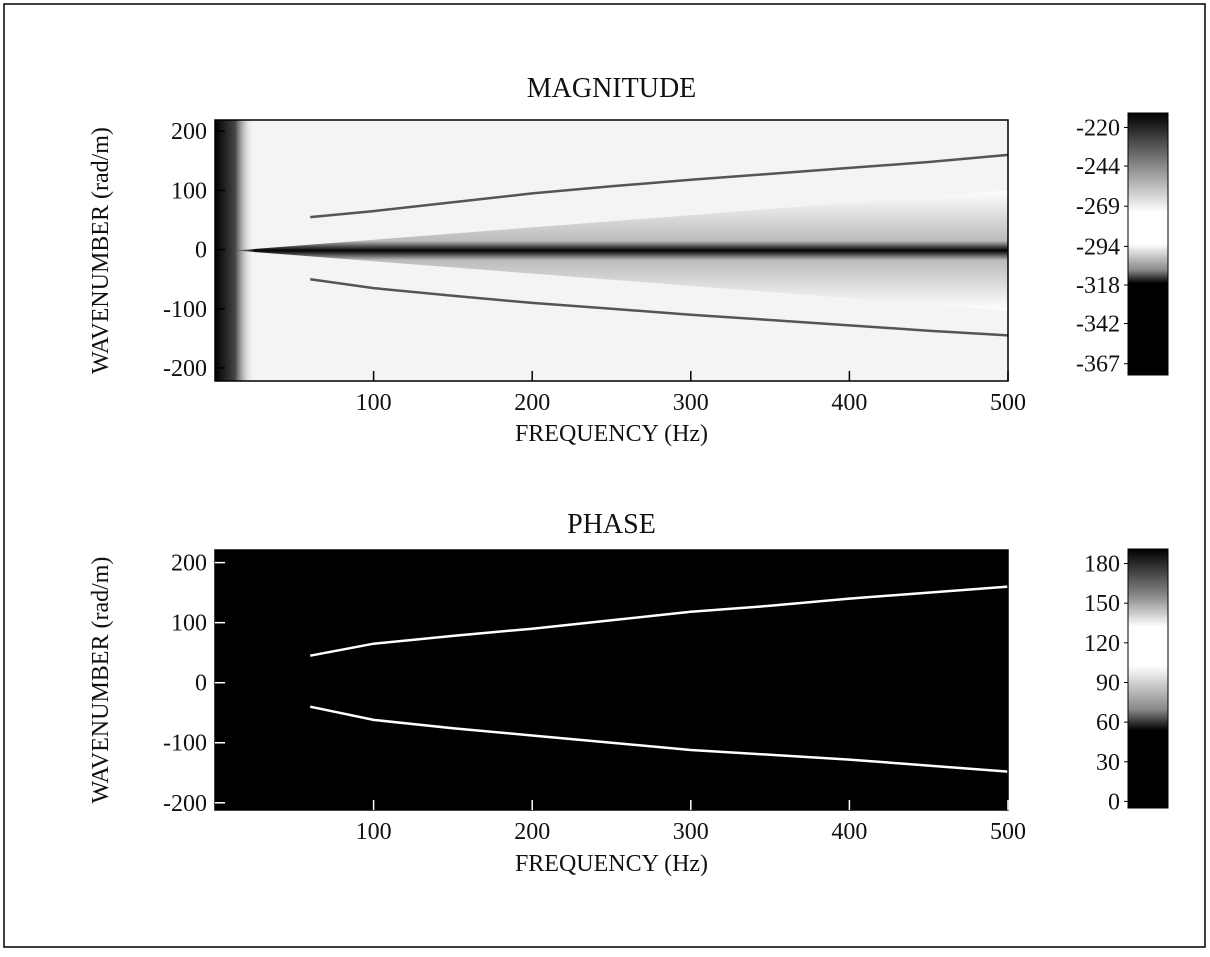 This screenshot has width=1210, height=957. What do you see at coordinates (1098, 286) in the screenshot?
I see `colorbar-tick-label: -318` at bounding box center [1098, 286].